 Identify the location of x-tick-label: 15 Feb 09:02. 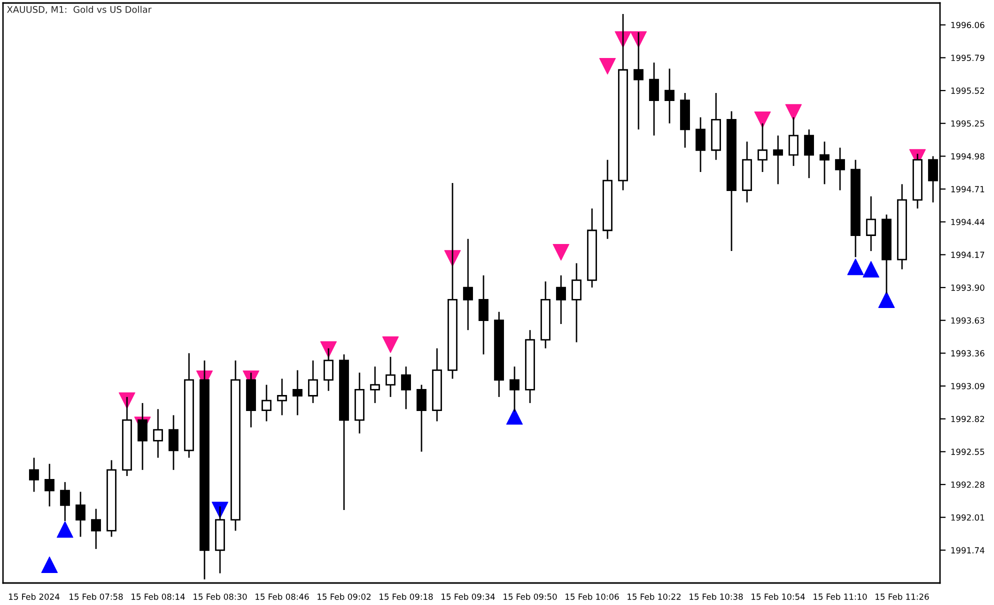
(344, 596).